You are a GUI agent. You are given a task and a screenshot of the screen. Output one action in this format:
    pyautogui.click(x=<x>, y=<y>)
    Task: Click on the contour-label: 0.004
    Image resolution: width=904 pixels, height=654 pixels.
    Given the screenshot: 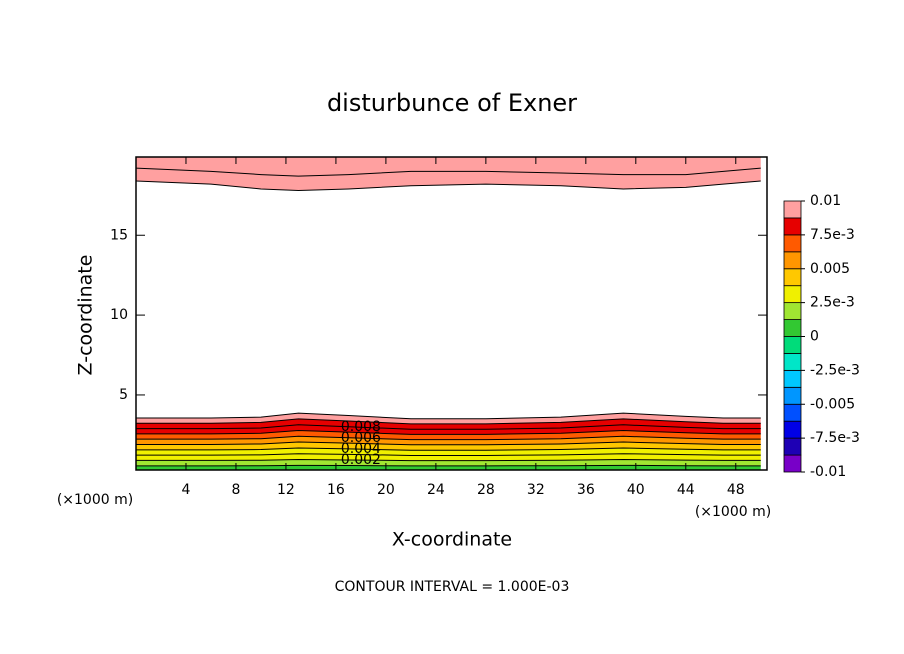 What is the action you would take?
    pyautogui.click(x=361, y=449)
    